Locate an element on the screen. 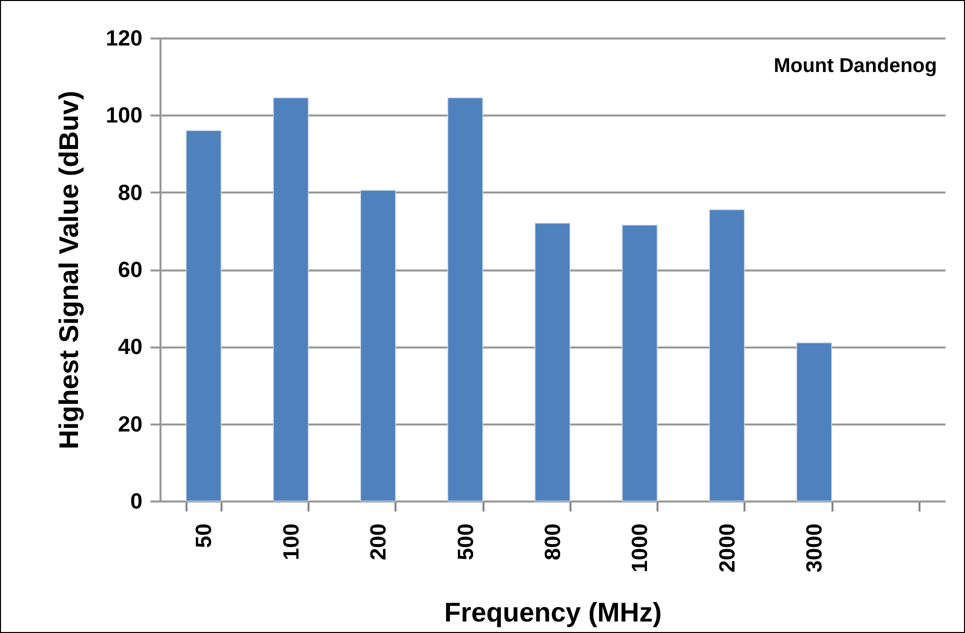 The image size is (965, 633). y-tick-label: 80 is located at coordinates (130, 192).